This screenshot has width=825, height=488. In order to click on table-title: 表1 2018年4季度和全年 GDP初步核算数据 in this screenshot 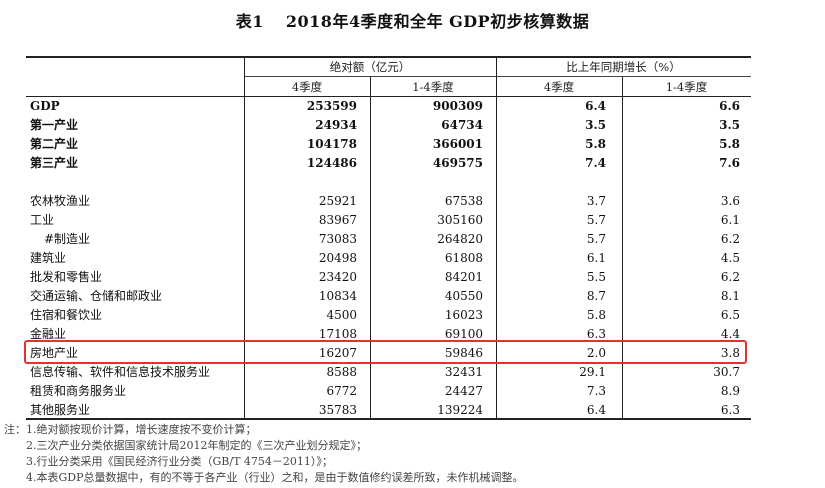, I will do `click(412, 20)`.